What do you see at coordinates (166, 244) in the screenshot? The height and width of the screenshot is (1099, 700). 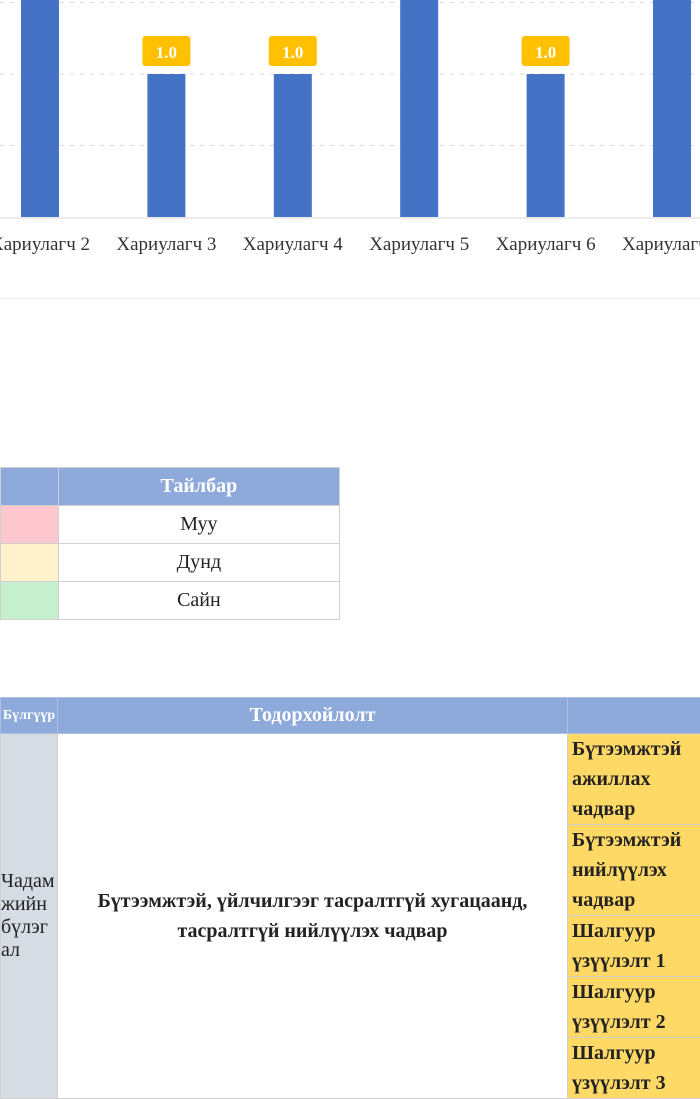 I see `category-label: Хариулагч 3` at bounding box center [166, 244].